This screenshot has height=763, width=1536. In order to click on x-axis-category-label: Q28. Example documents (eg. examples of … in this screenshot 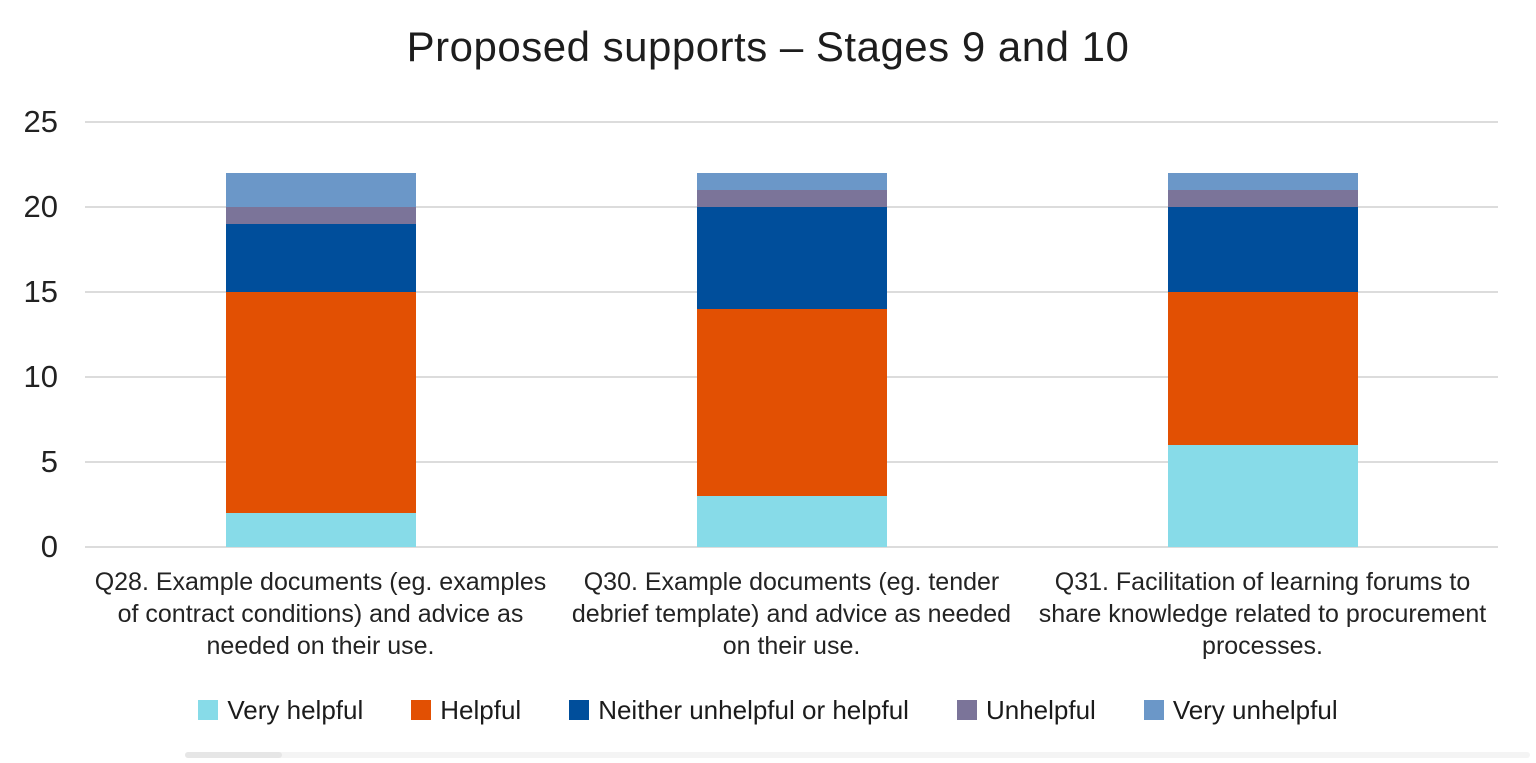, I will do `click(320, 614)`.